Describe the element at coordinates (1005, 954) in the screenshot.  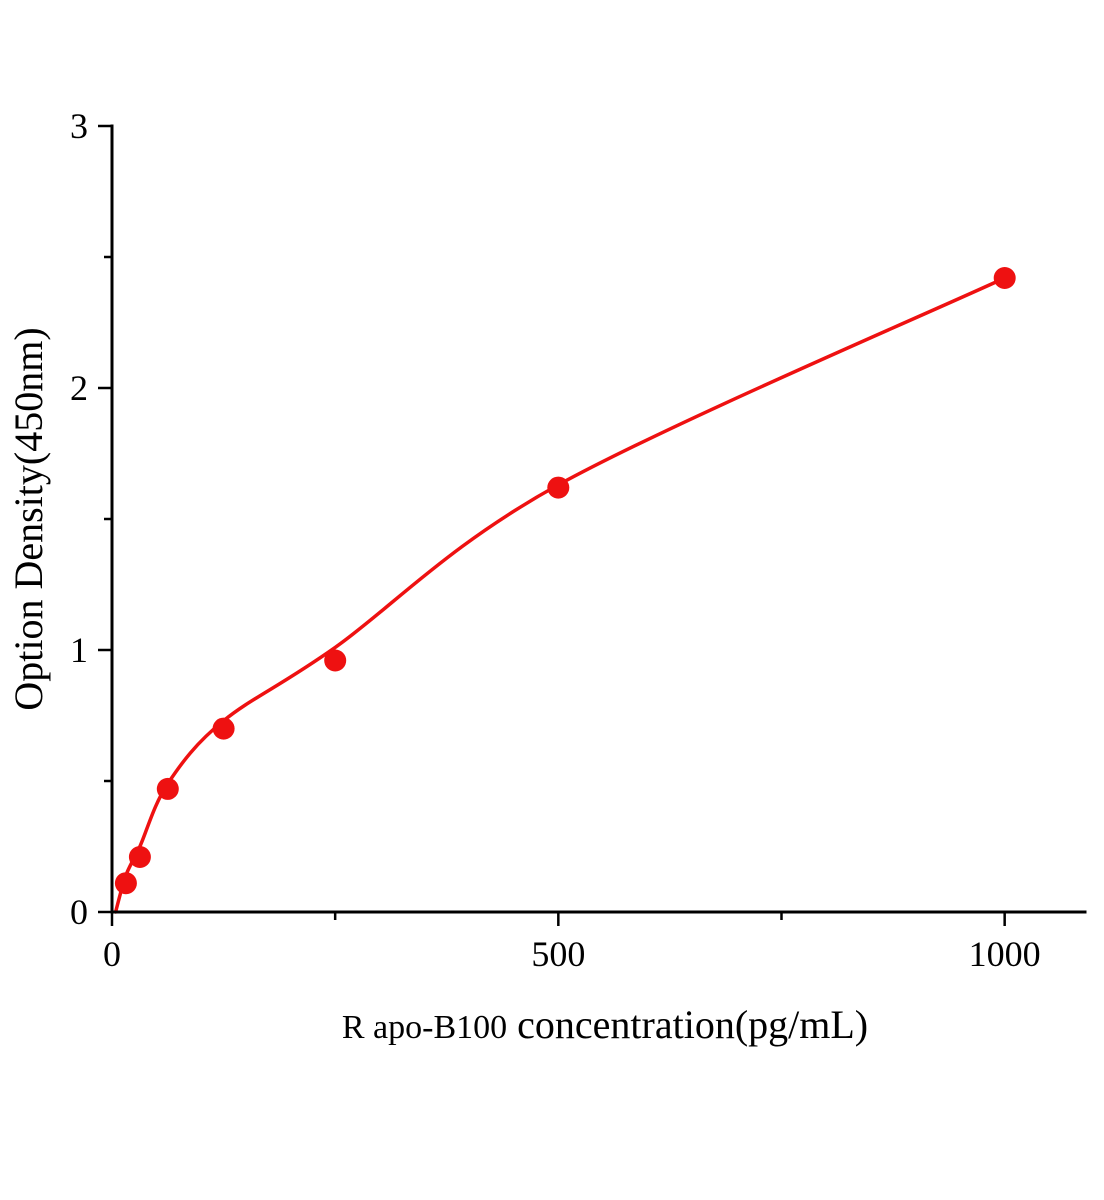
I see `x-tick-label: 1000` at that location.